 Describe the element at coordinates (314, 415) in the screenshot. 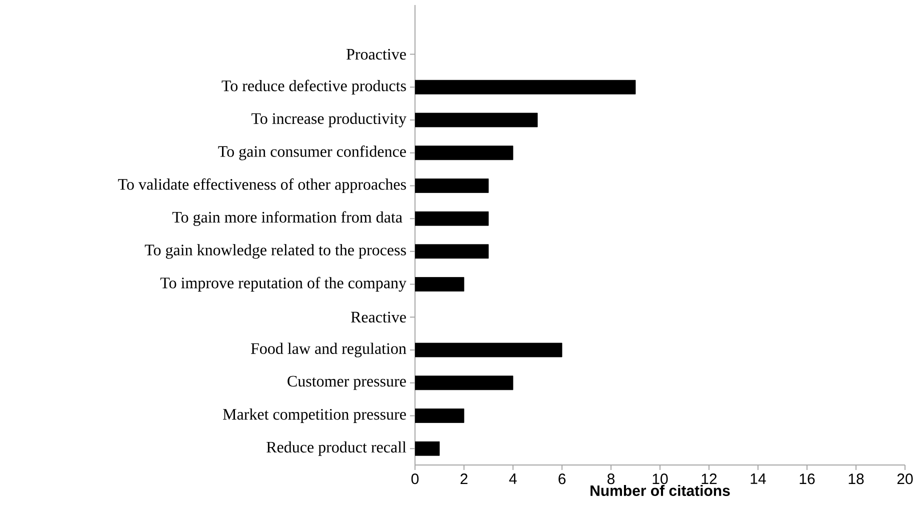

I see `y-tick-label: Market competition pressure` at that location.